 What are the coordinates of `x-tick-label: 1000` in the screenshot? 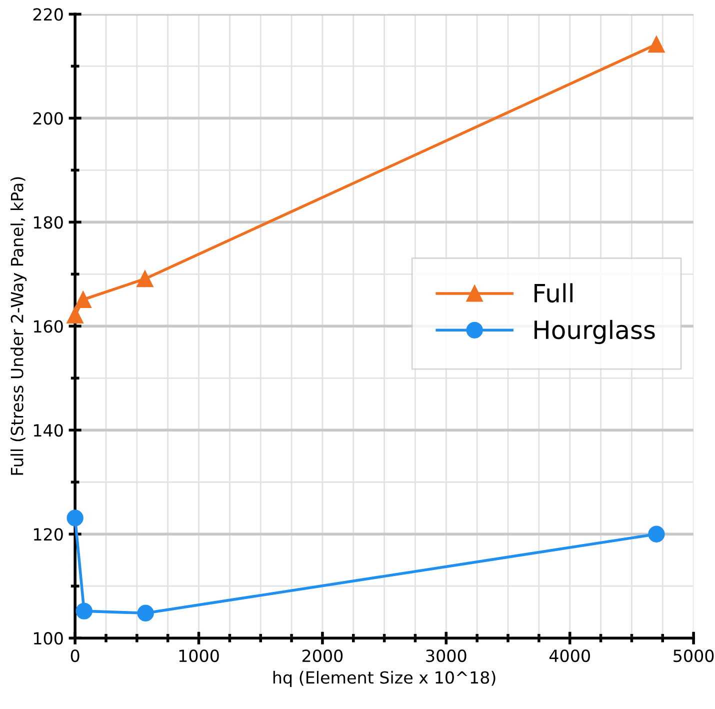 It's located at (199, 656).